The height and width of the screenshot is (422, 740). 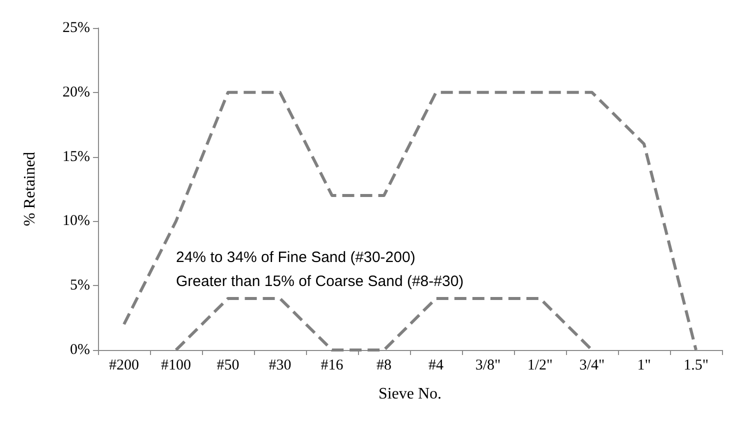 What do you see at coordinates (296, 257) in the screenshot?
I see `annotation: 24% to 34% of Fine Sand (#30-200)` at bounding box center [296, 257].